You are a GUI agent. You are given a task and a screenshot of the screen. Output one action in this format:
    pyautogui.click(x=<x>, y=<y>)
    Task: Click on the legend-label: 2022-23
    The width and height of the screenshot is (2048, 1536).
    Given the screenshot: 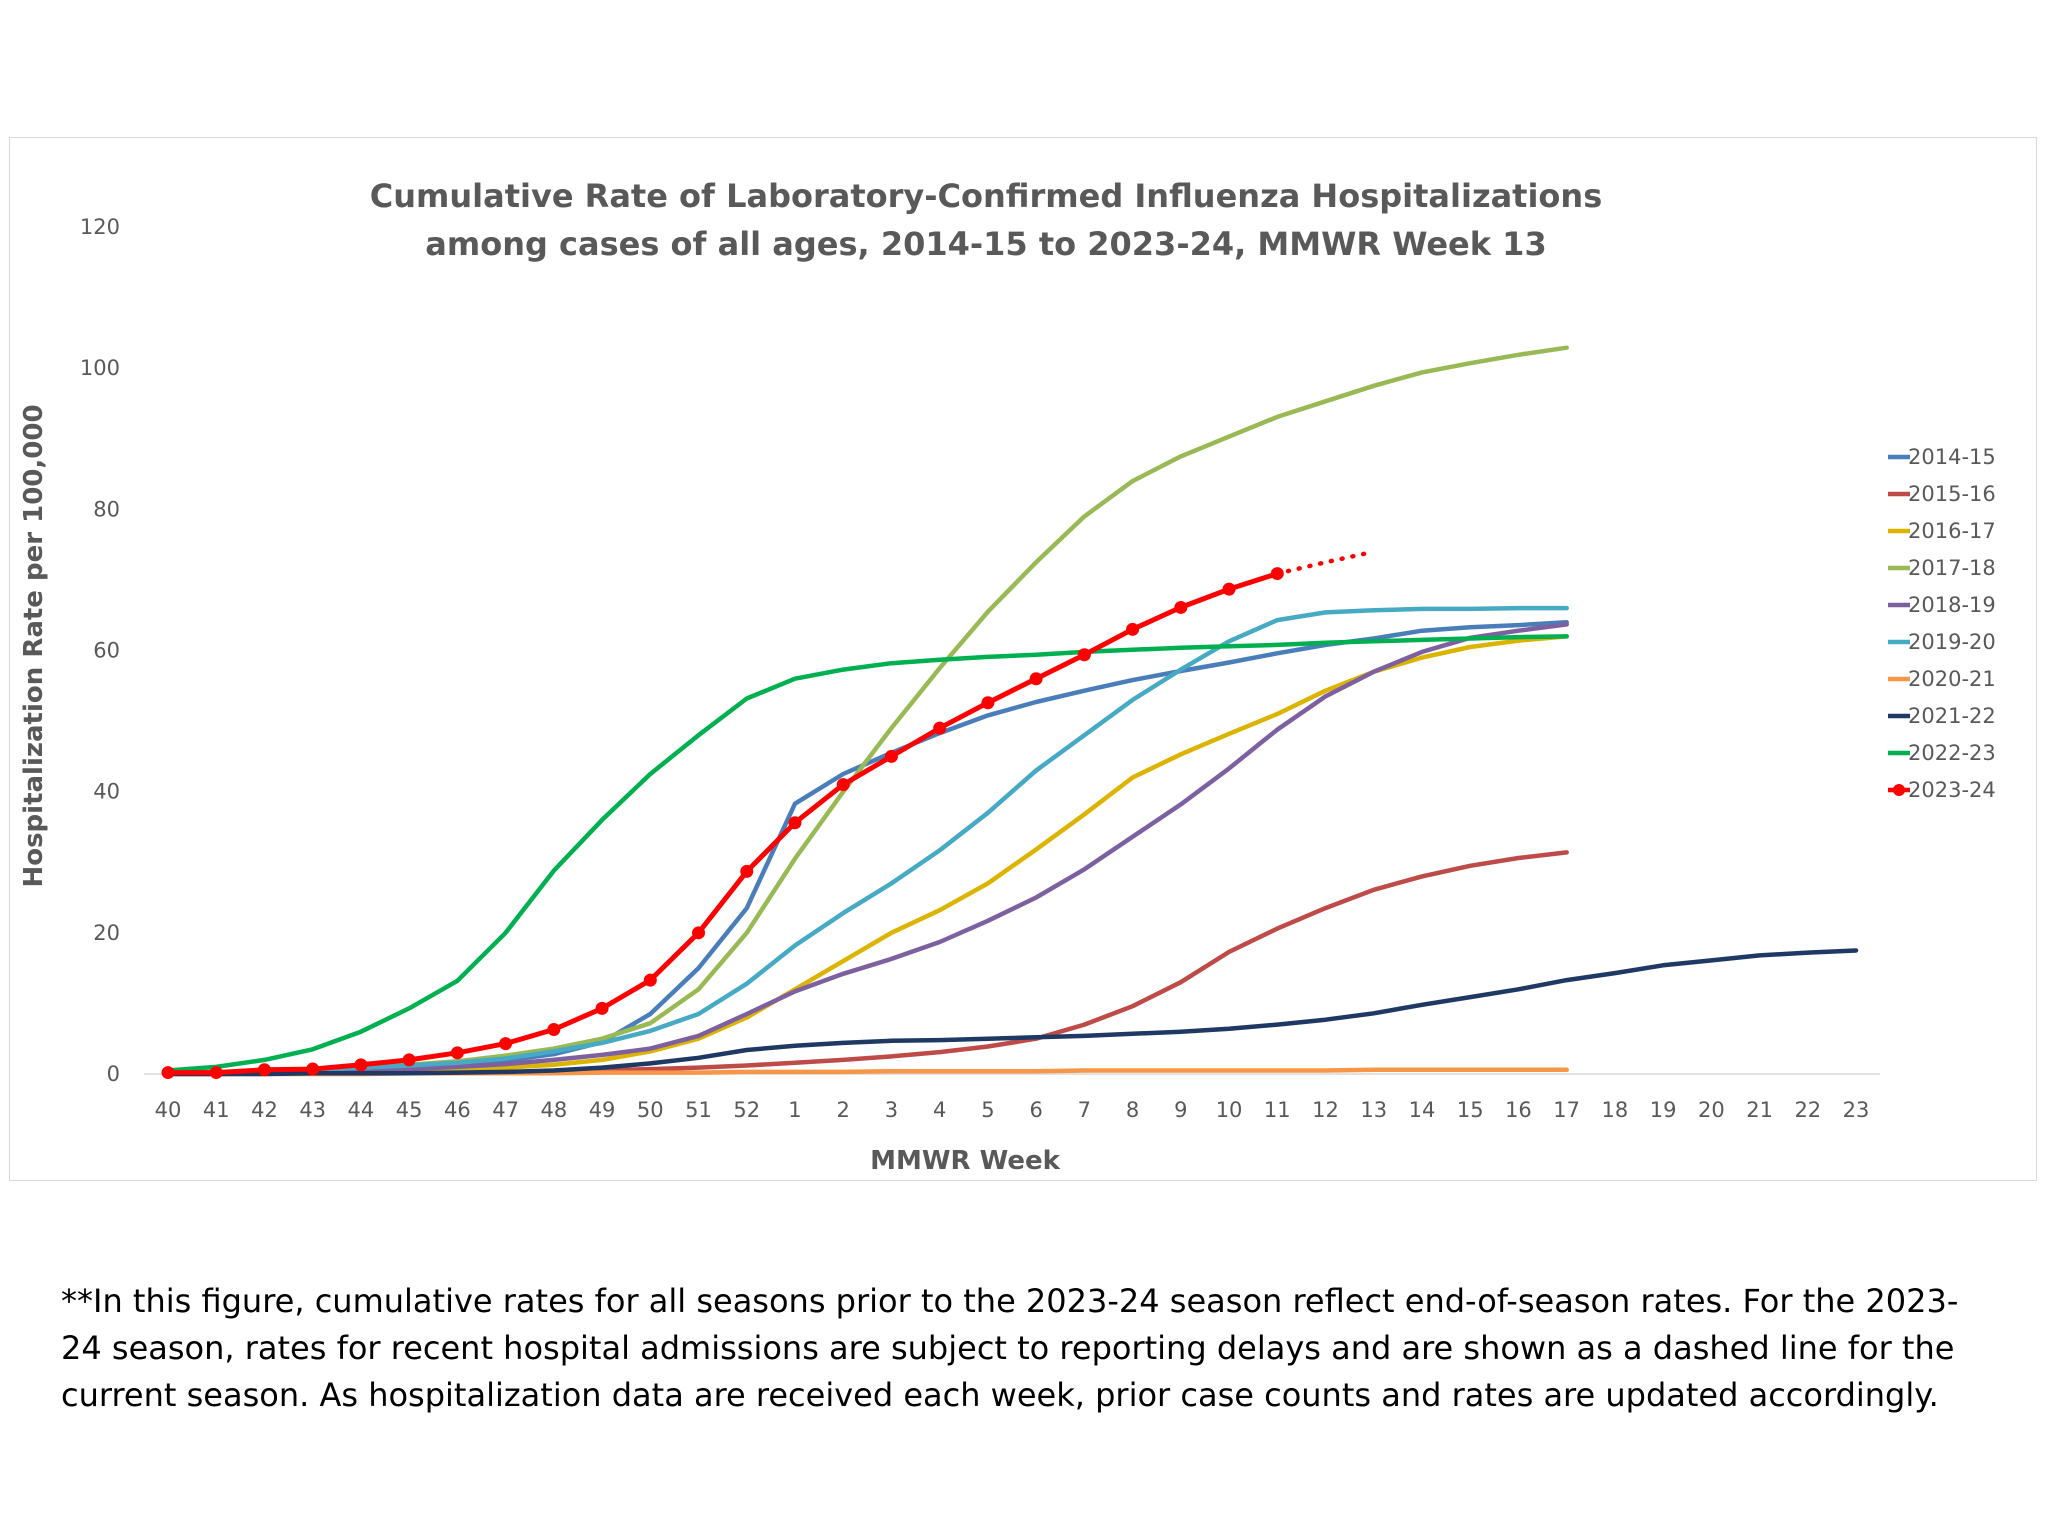 What is the action you would take?
    pyautogui.click(x=1952, y=753)
    